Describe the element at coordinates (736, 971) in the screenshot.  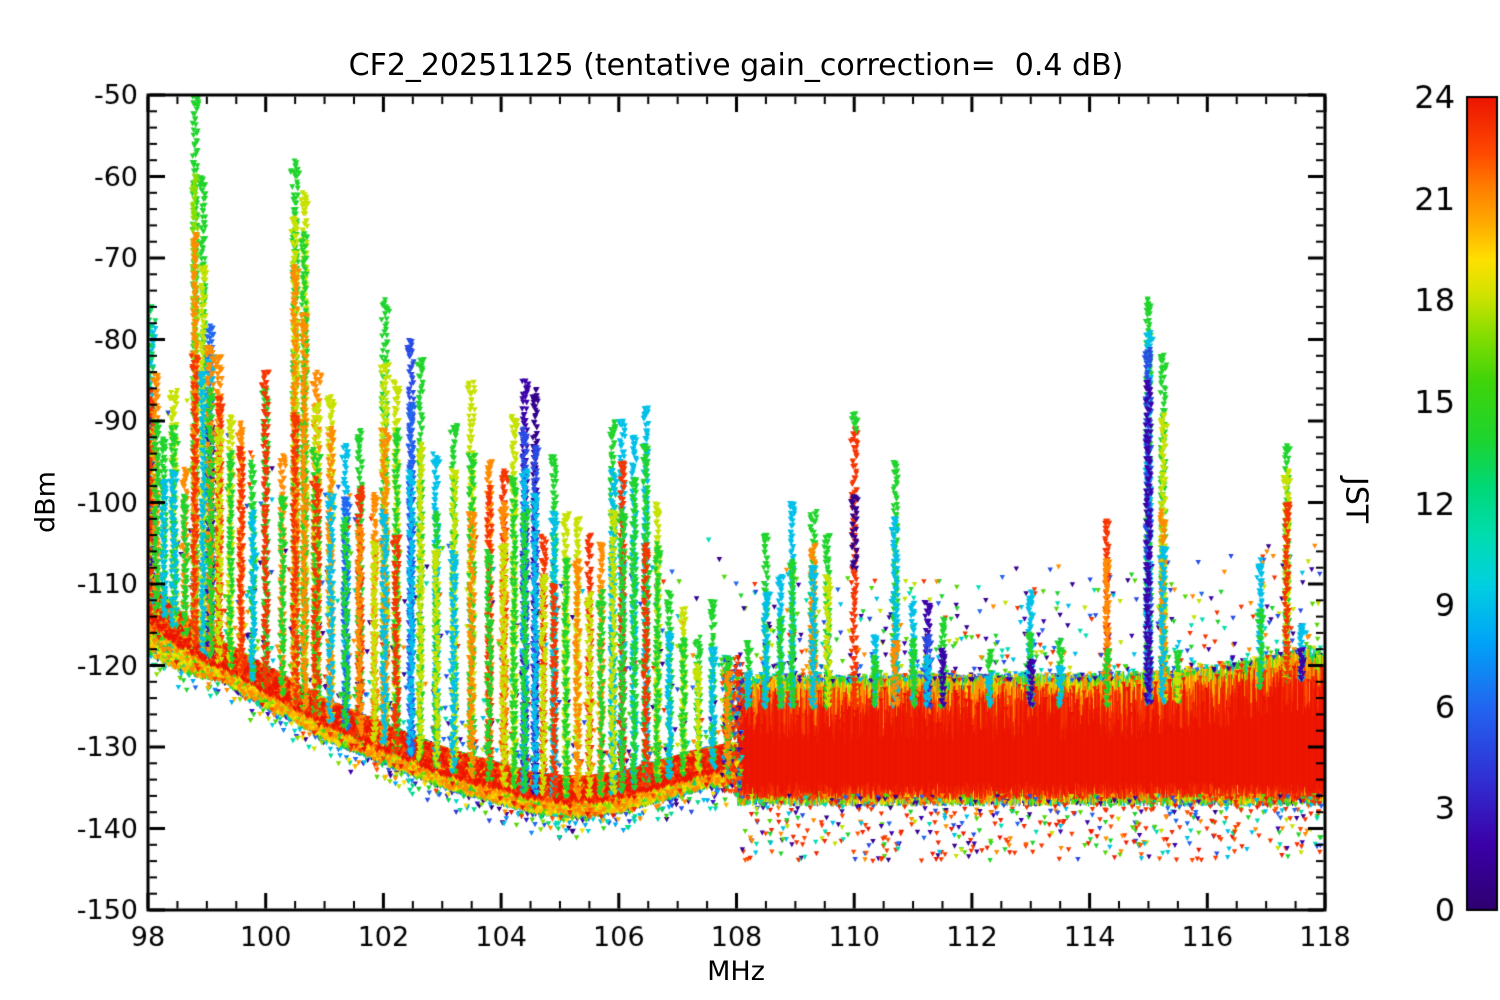
I see `x-axis-label: MHz` at that location.